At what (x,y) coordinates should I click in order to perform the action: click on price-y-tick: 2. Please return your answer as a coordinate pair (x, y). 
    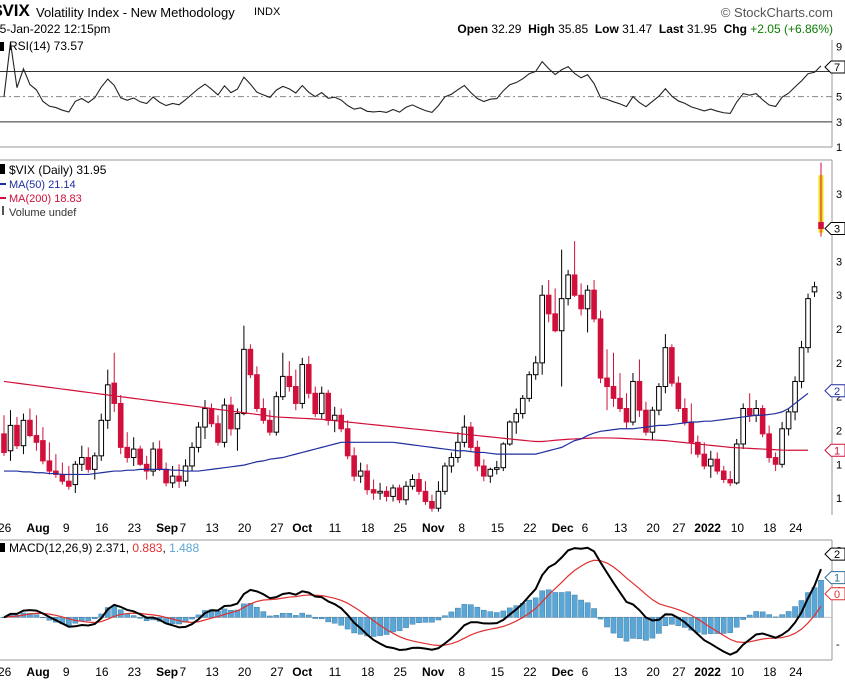
    Looking at the image, I should click on (839, 398).